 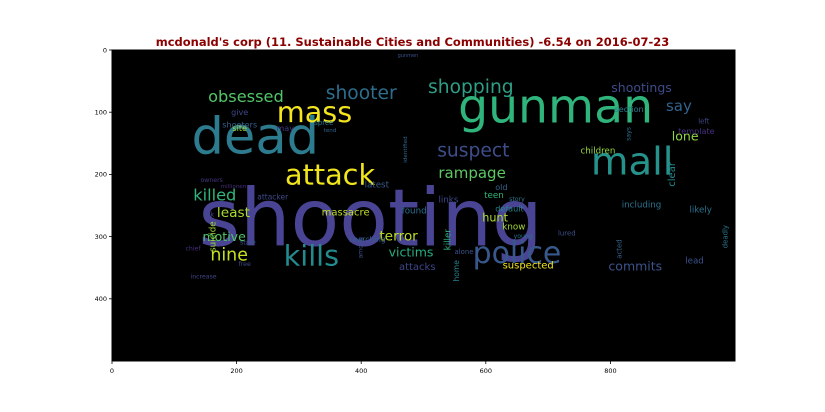 I want to click on x-tick-label: 400, so click(x=361, y=371).